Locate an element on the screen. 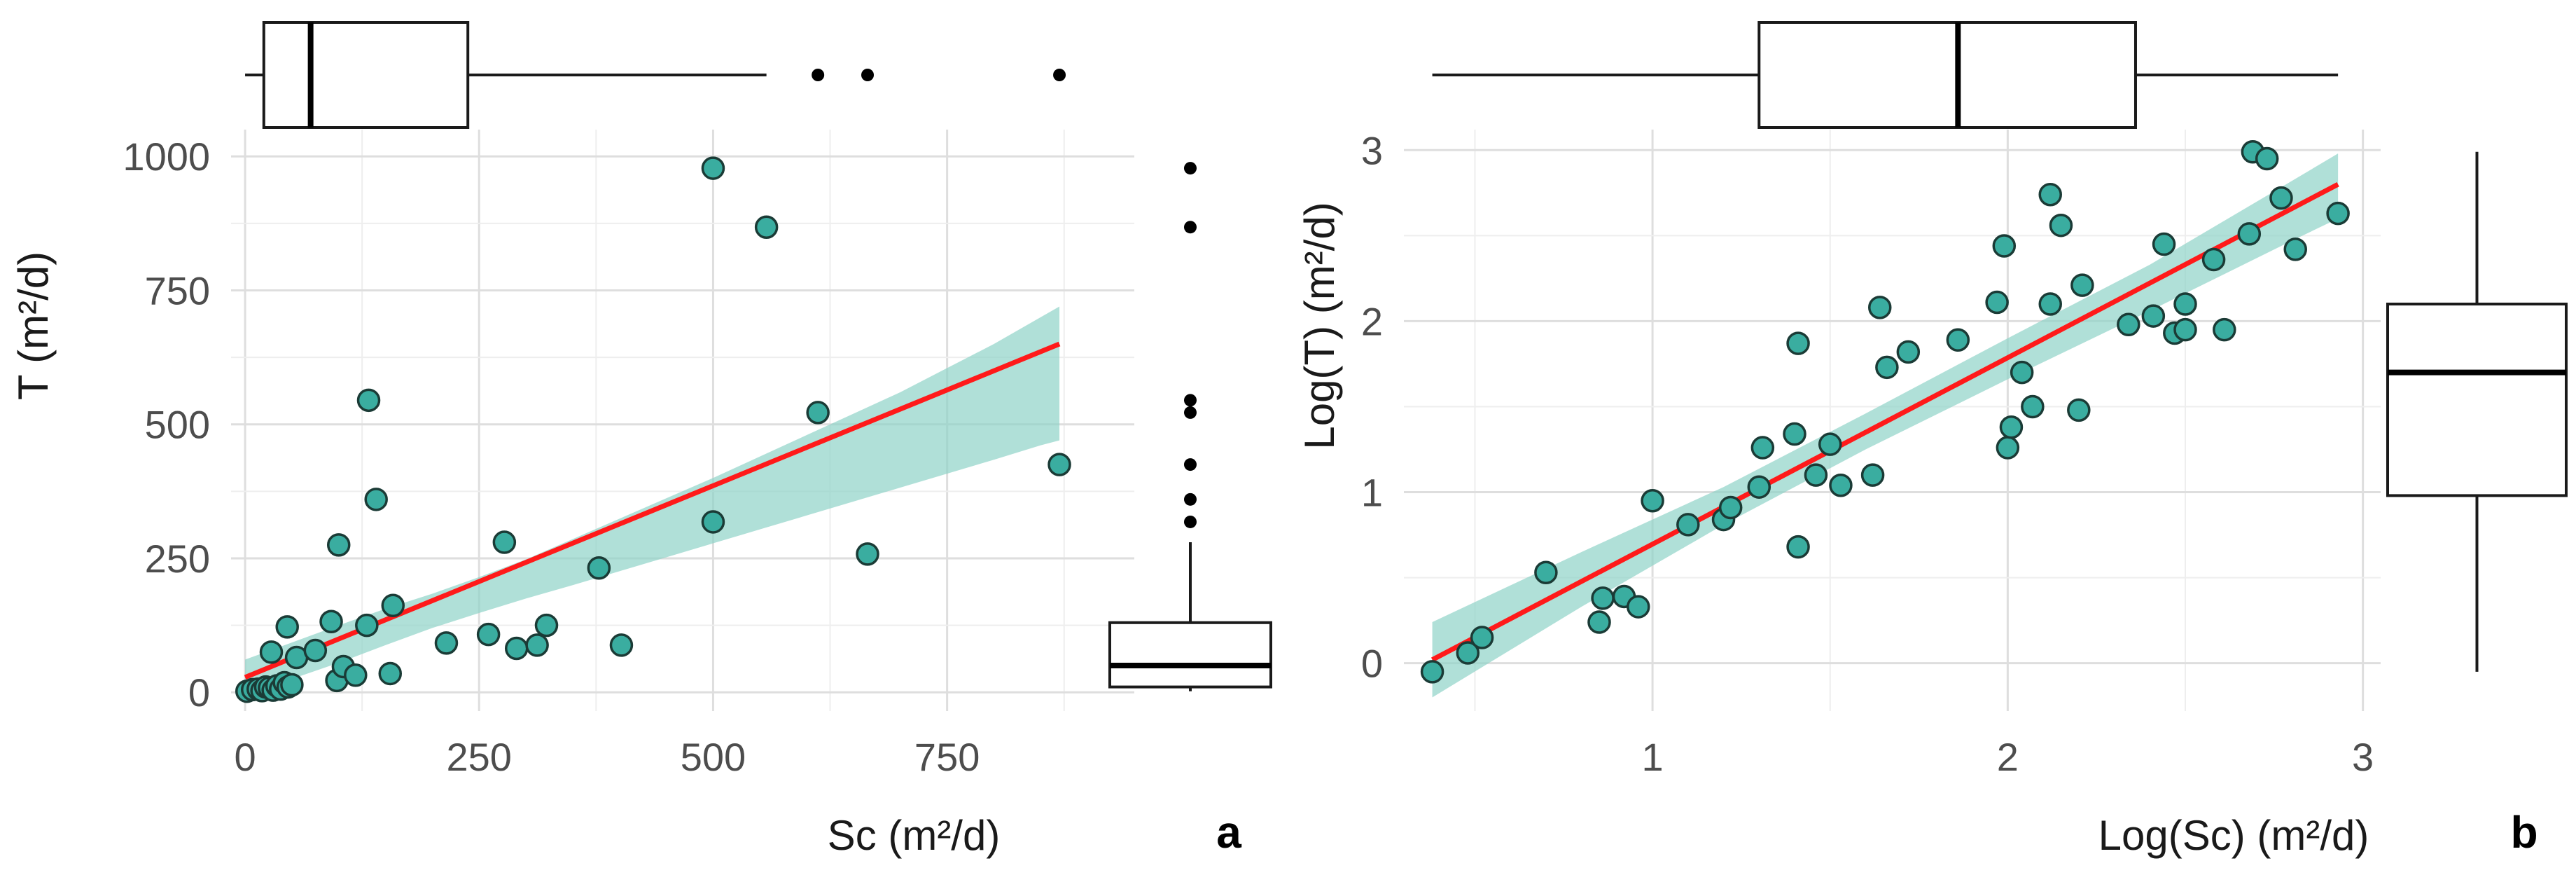  panel-b-x-ticks: 1 2 3 is located at coordinates (2008, 757).